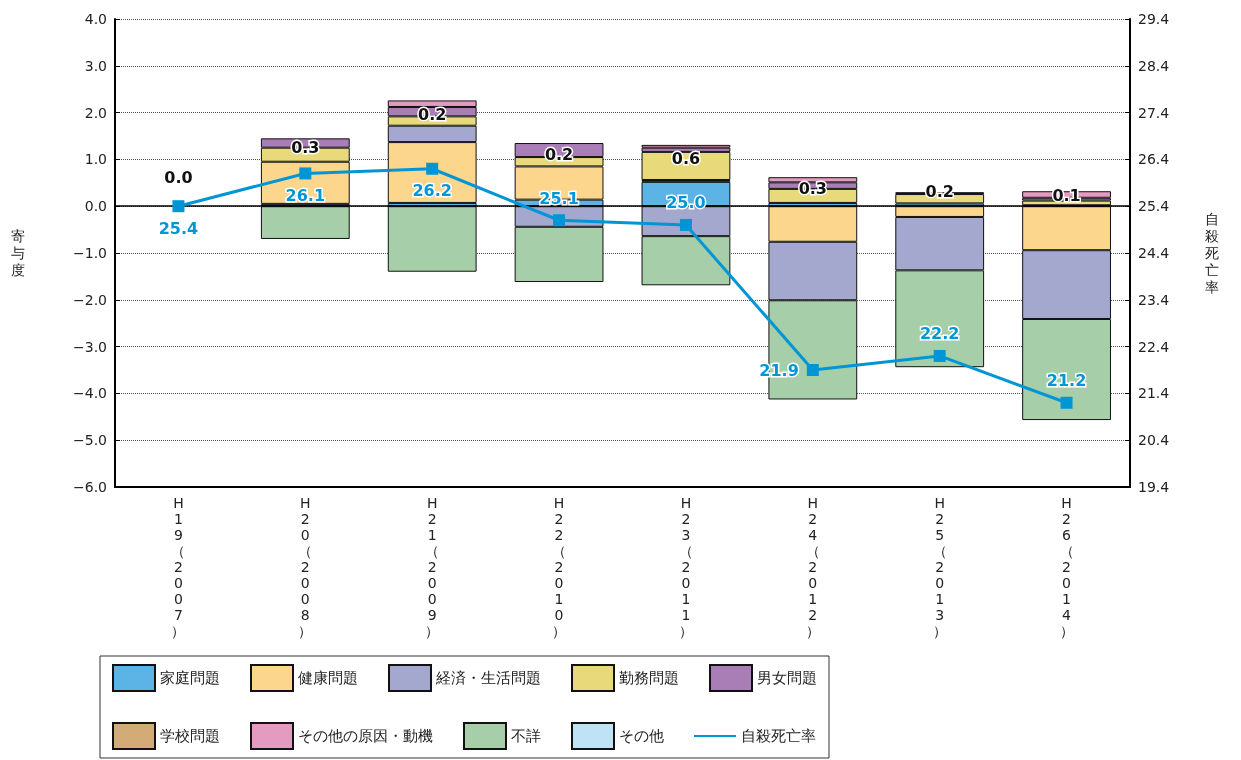 The image size is (1241, 760). I want to click on category-label: H22（2010）, so click(559, 567).